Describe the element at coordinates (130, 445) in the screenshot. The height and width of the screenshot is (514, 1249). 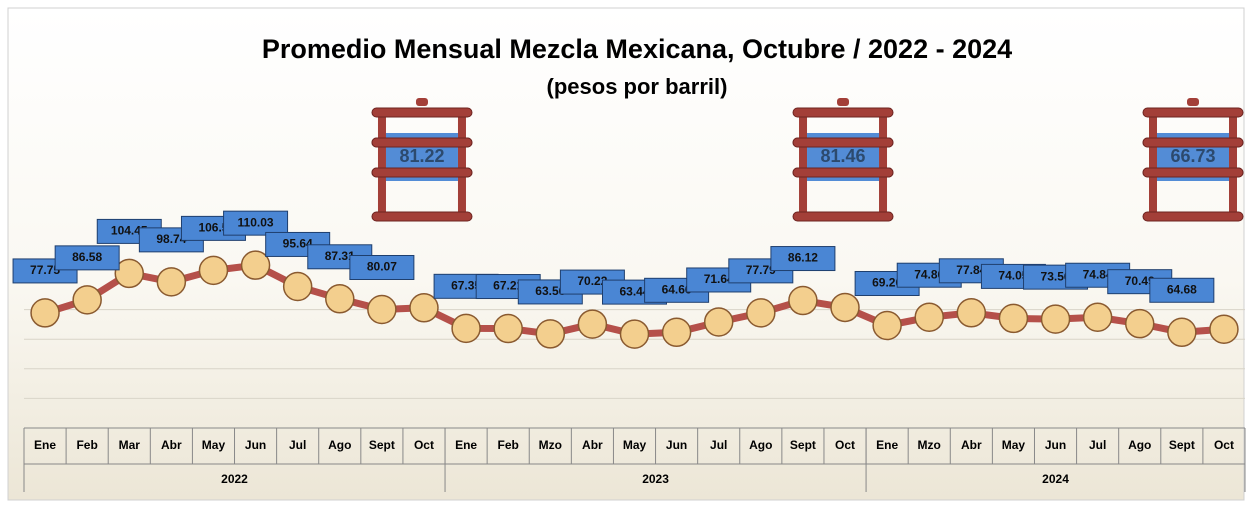
I see `x-tick-label: Mar` at that location.